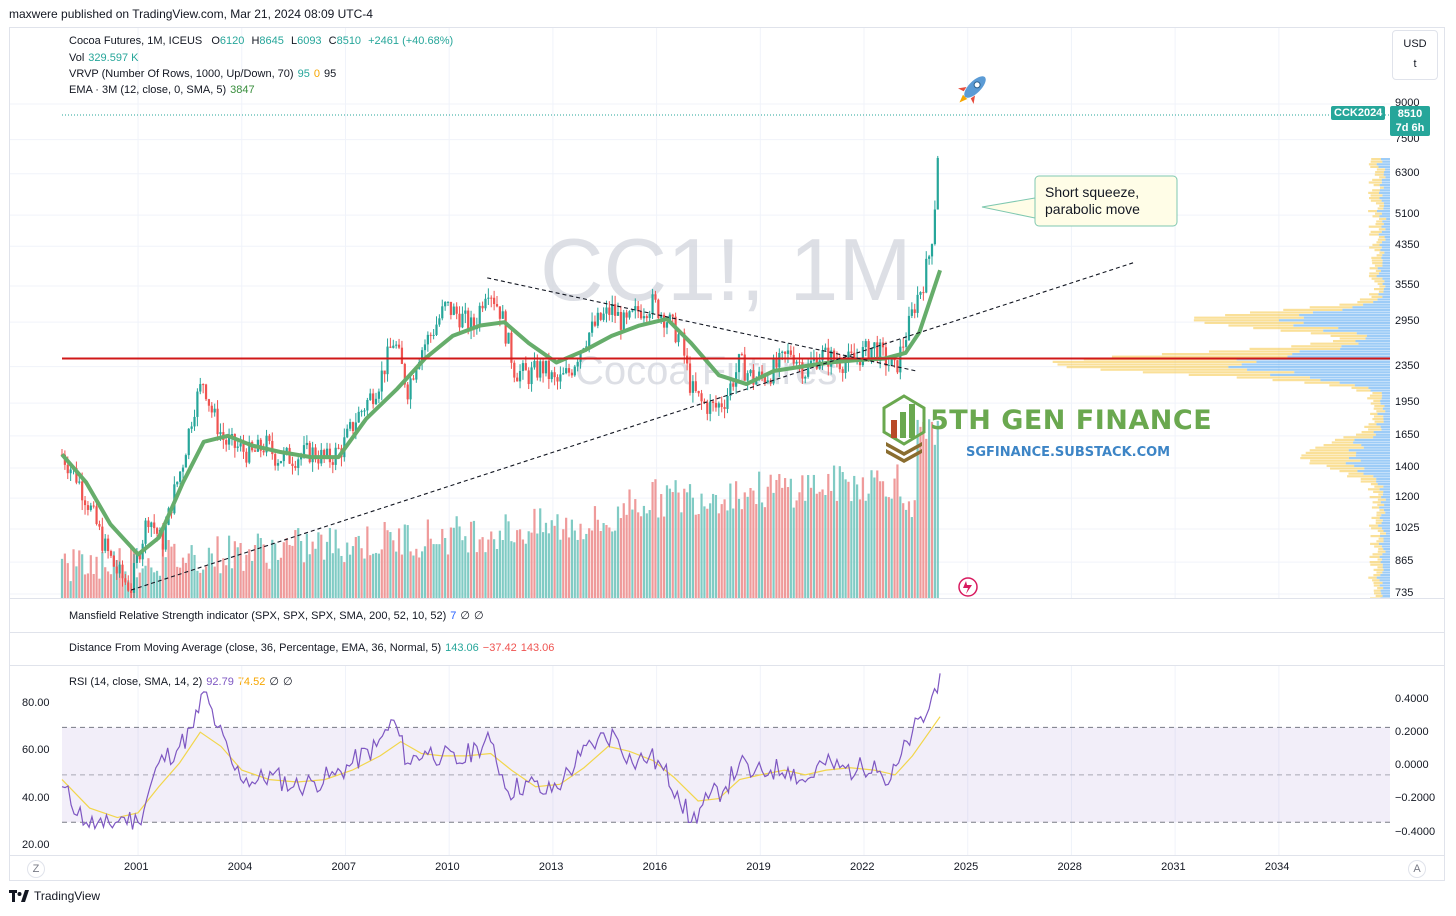 This screenshot has height=916, width=1456. Describe the element at coordinates (181, 681) in the screenshot. I see `rsi-legend: RSI (14, close, SMA, 14, 2) 92.79 74.52 ∅ ∅` at that location.